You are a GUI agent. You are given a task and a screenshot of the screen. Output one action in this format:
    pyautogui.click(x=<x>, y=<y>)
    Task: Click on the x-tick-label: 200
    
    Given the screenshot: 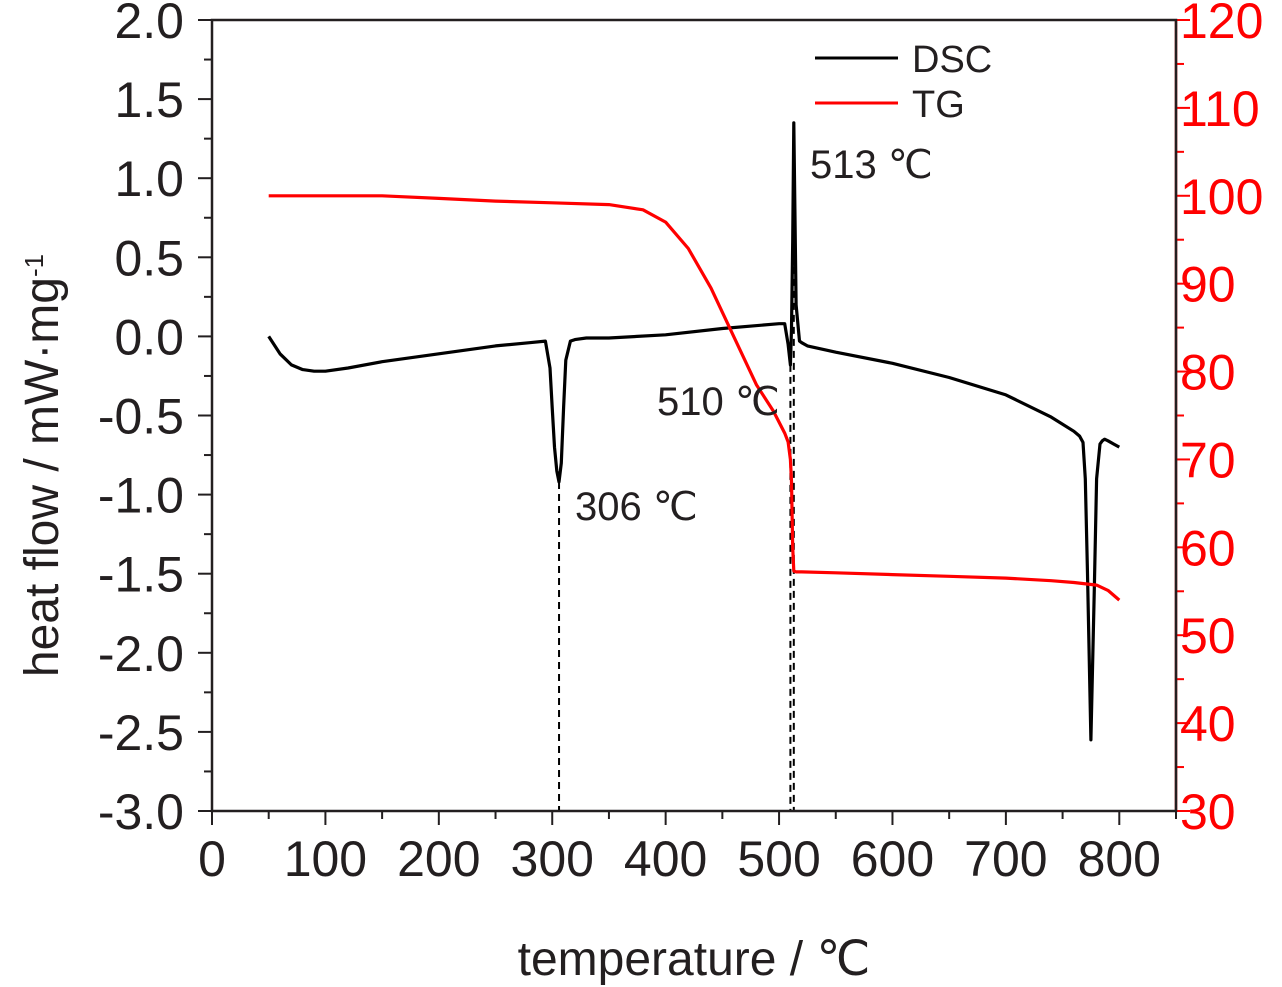 What is the action you would take?
    pyautogui.click(x=438, y=859)
    